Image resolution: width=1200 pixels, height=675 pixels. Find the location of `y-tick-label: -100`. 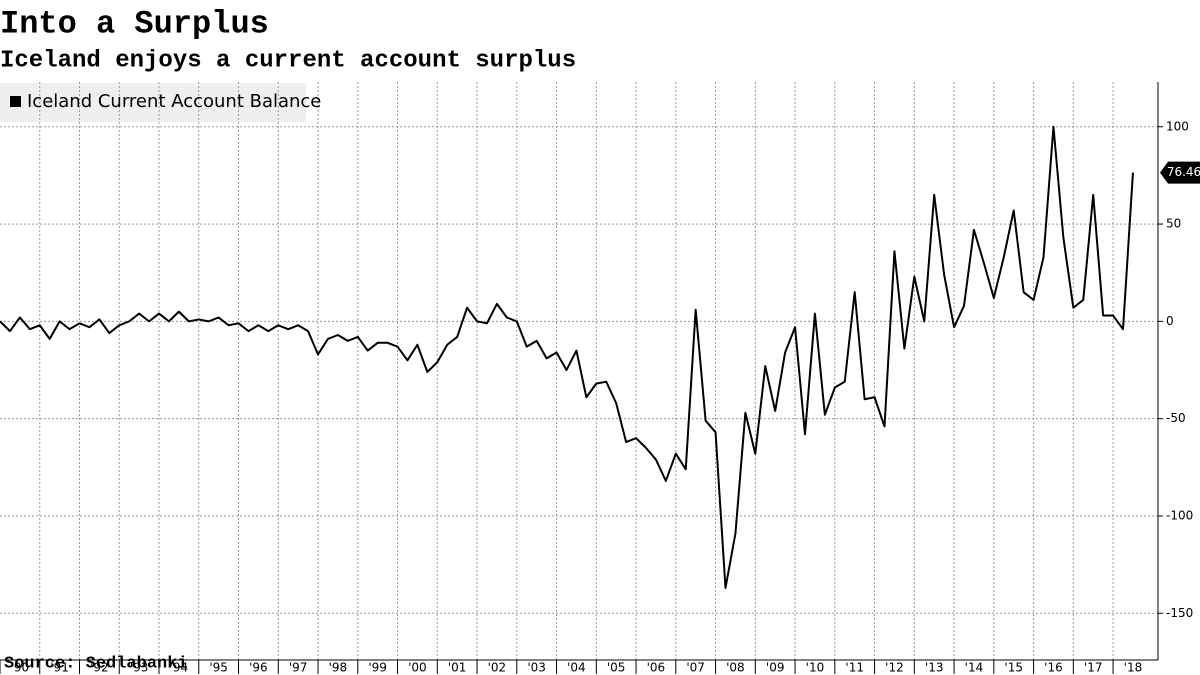

y-tick-label: -100 is located at coordinates (1179, 515).